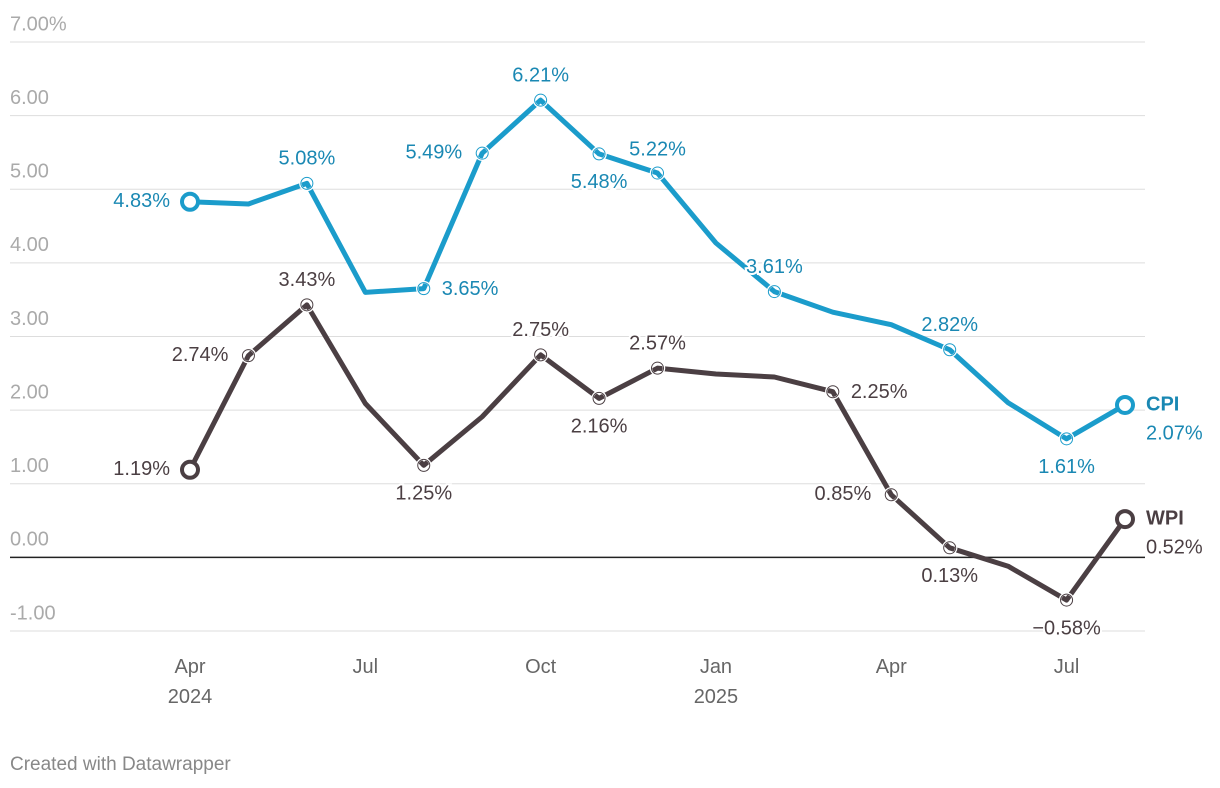 This screenshot has height=788, width=1220. Describe the element at coordinates (774, 267) in the screenshot. I see `value-label: 3.61%` at that location.